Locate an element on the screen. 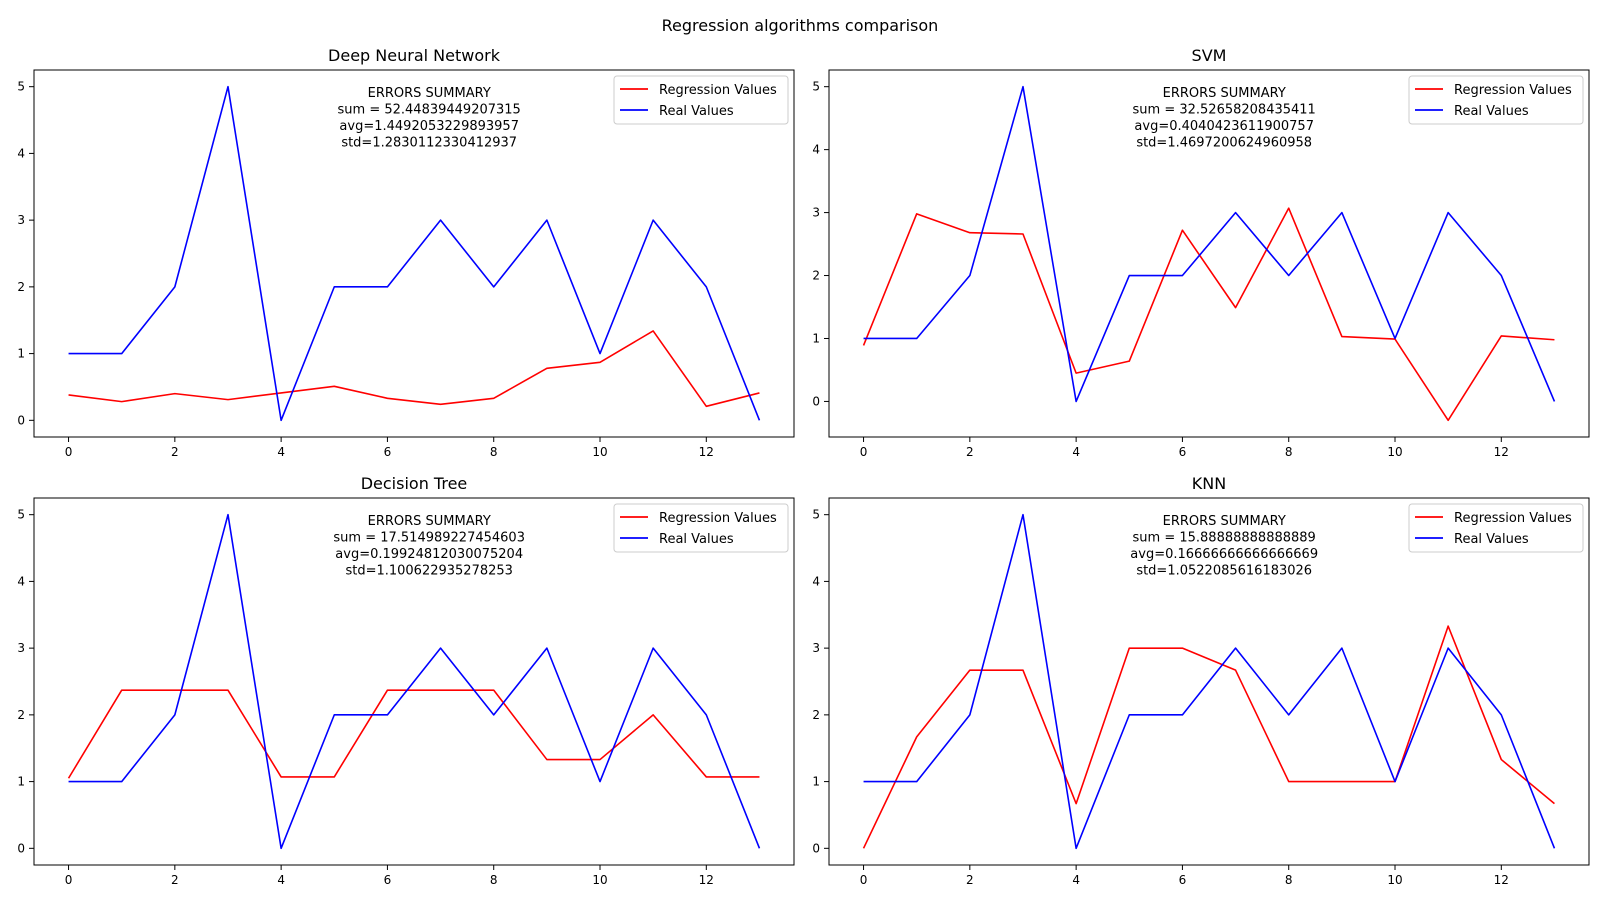 This screenshot has width=1600, height=900. panel-title: Decision Tree is located at coordinates (414, 483).